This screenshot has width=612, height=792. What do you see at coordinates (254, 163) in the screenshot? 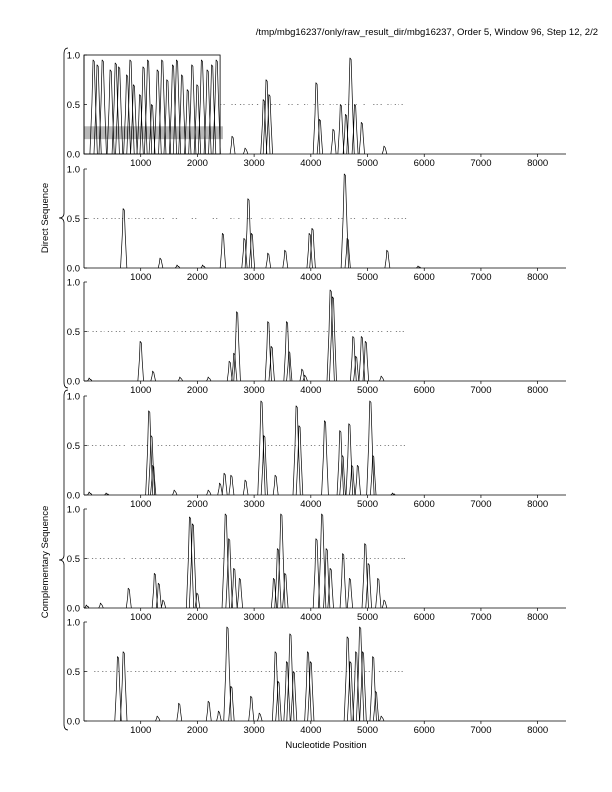
I see `x-tick-label: 3000` at bounding box center [254, 163].